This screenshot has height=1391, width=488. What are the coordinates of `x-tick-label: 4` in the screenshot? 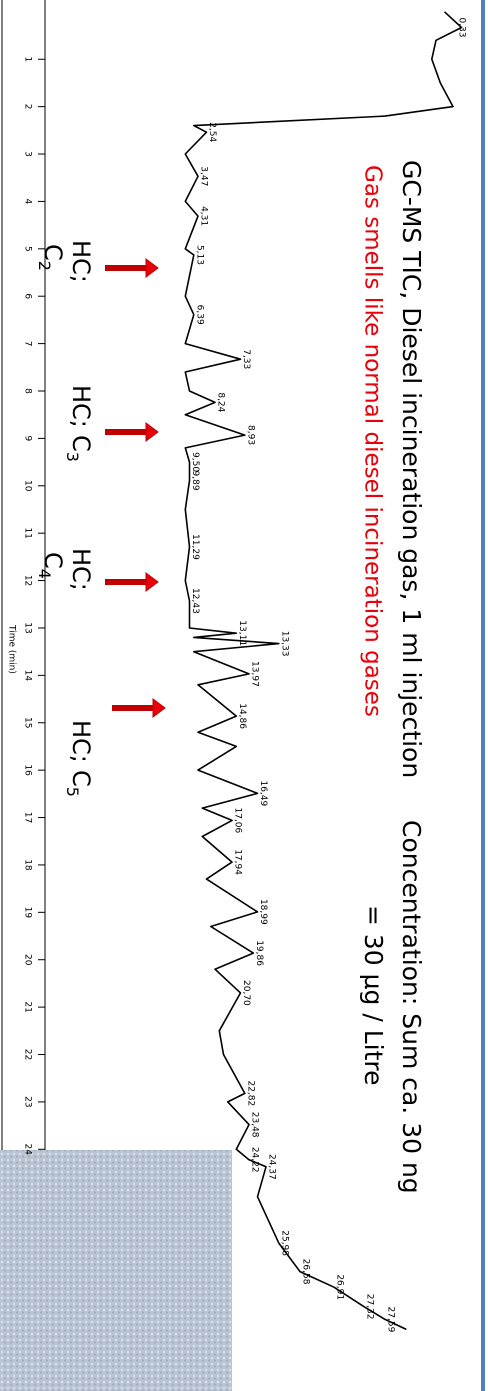 It's located at (28, 202).